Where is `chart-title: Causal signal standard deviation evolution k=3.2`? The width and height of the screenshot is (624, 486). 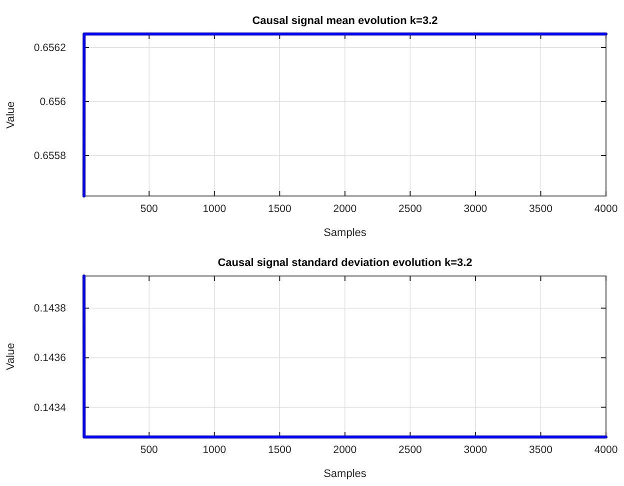
chart-title: Causal signal standard deviation evolution k=3.2 is located at coordinates (345, 263).